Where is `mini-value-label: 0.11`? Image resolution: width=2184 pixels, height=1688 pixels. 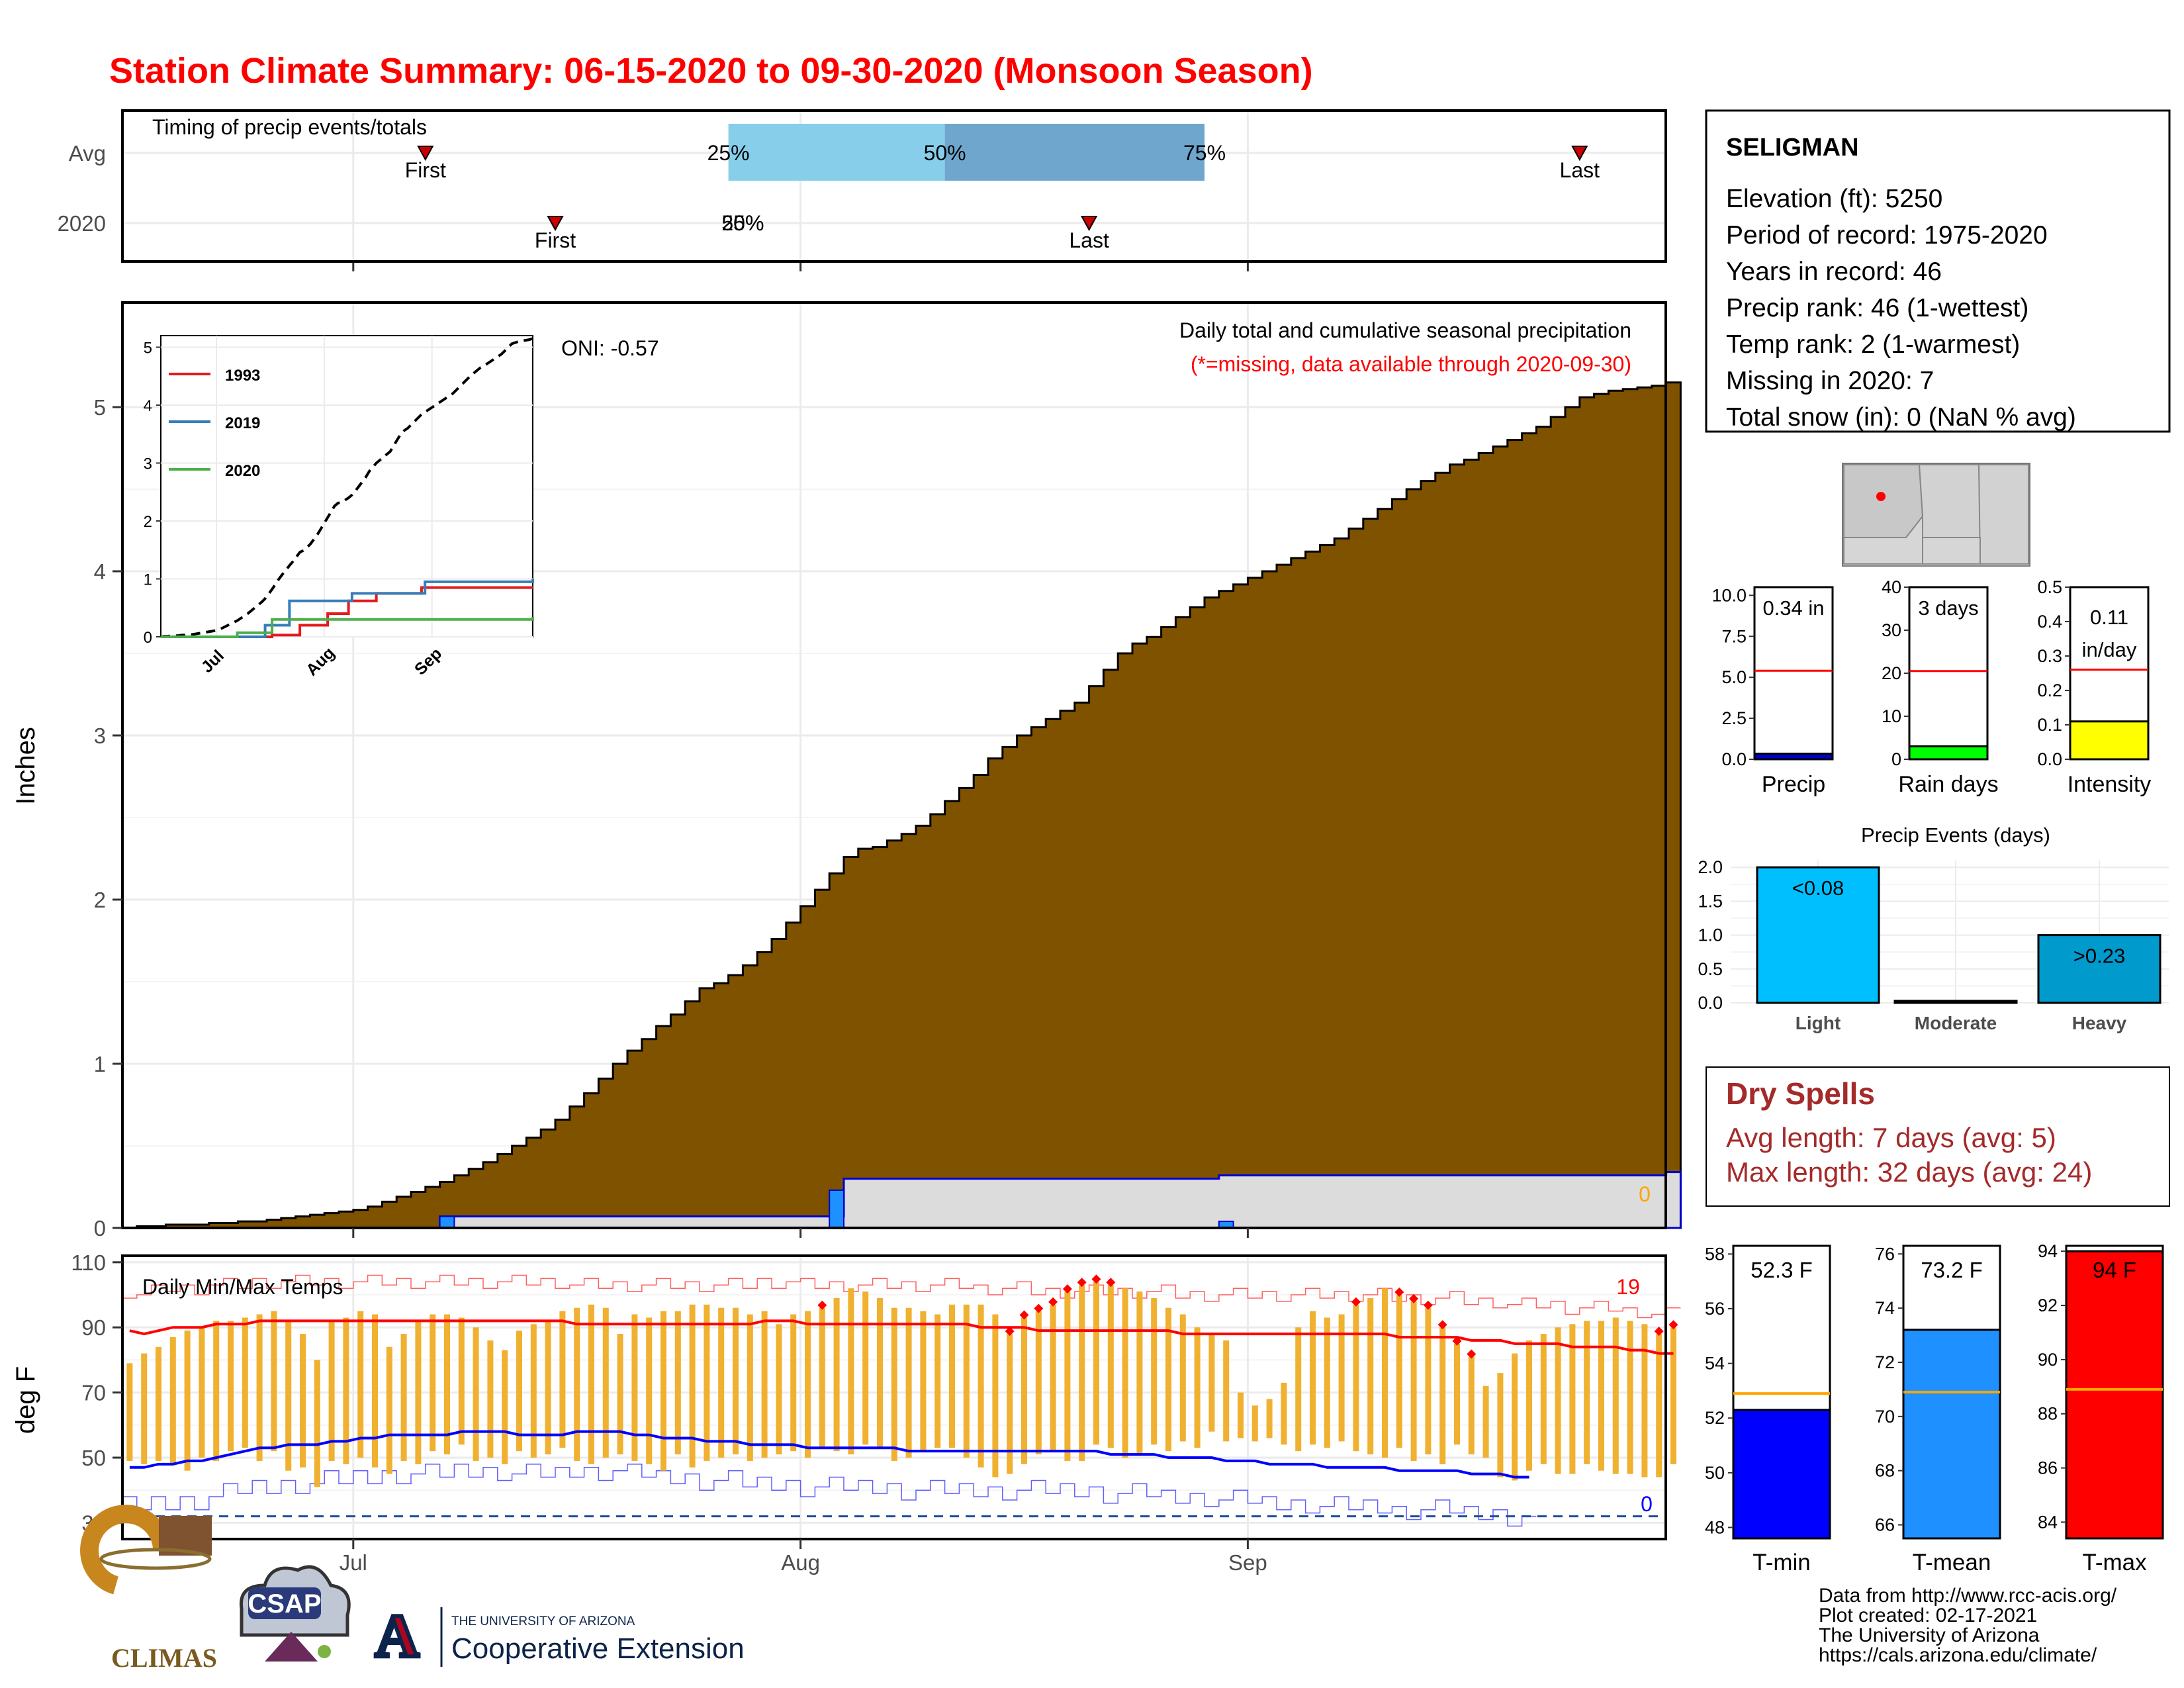 mini-value-label: 0.11 is located at coordinates (2109, 617).